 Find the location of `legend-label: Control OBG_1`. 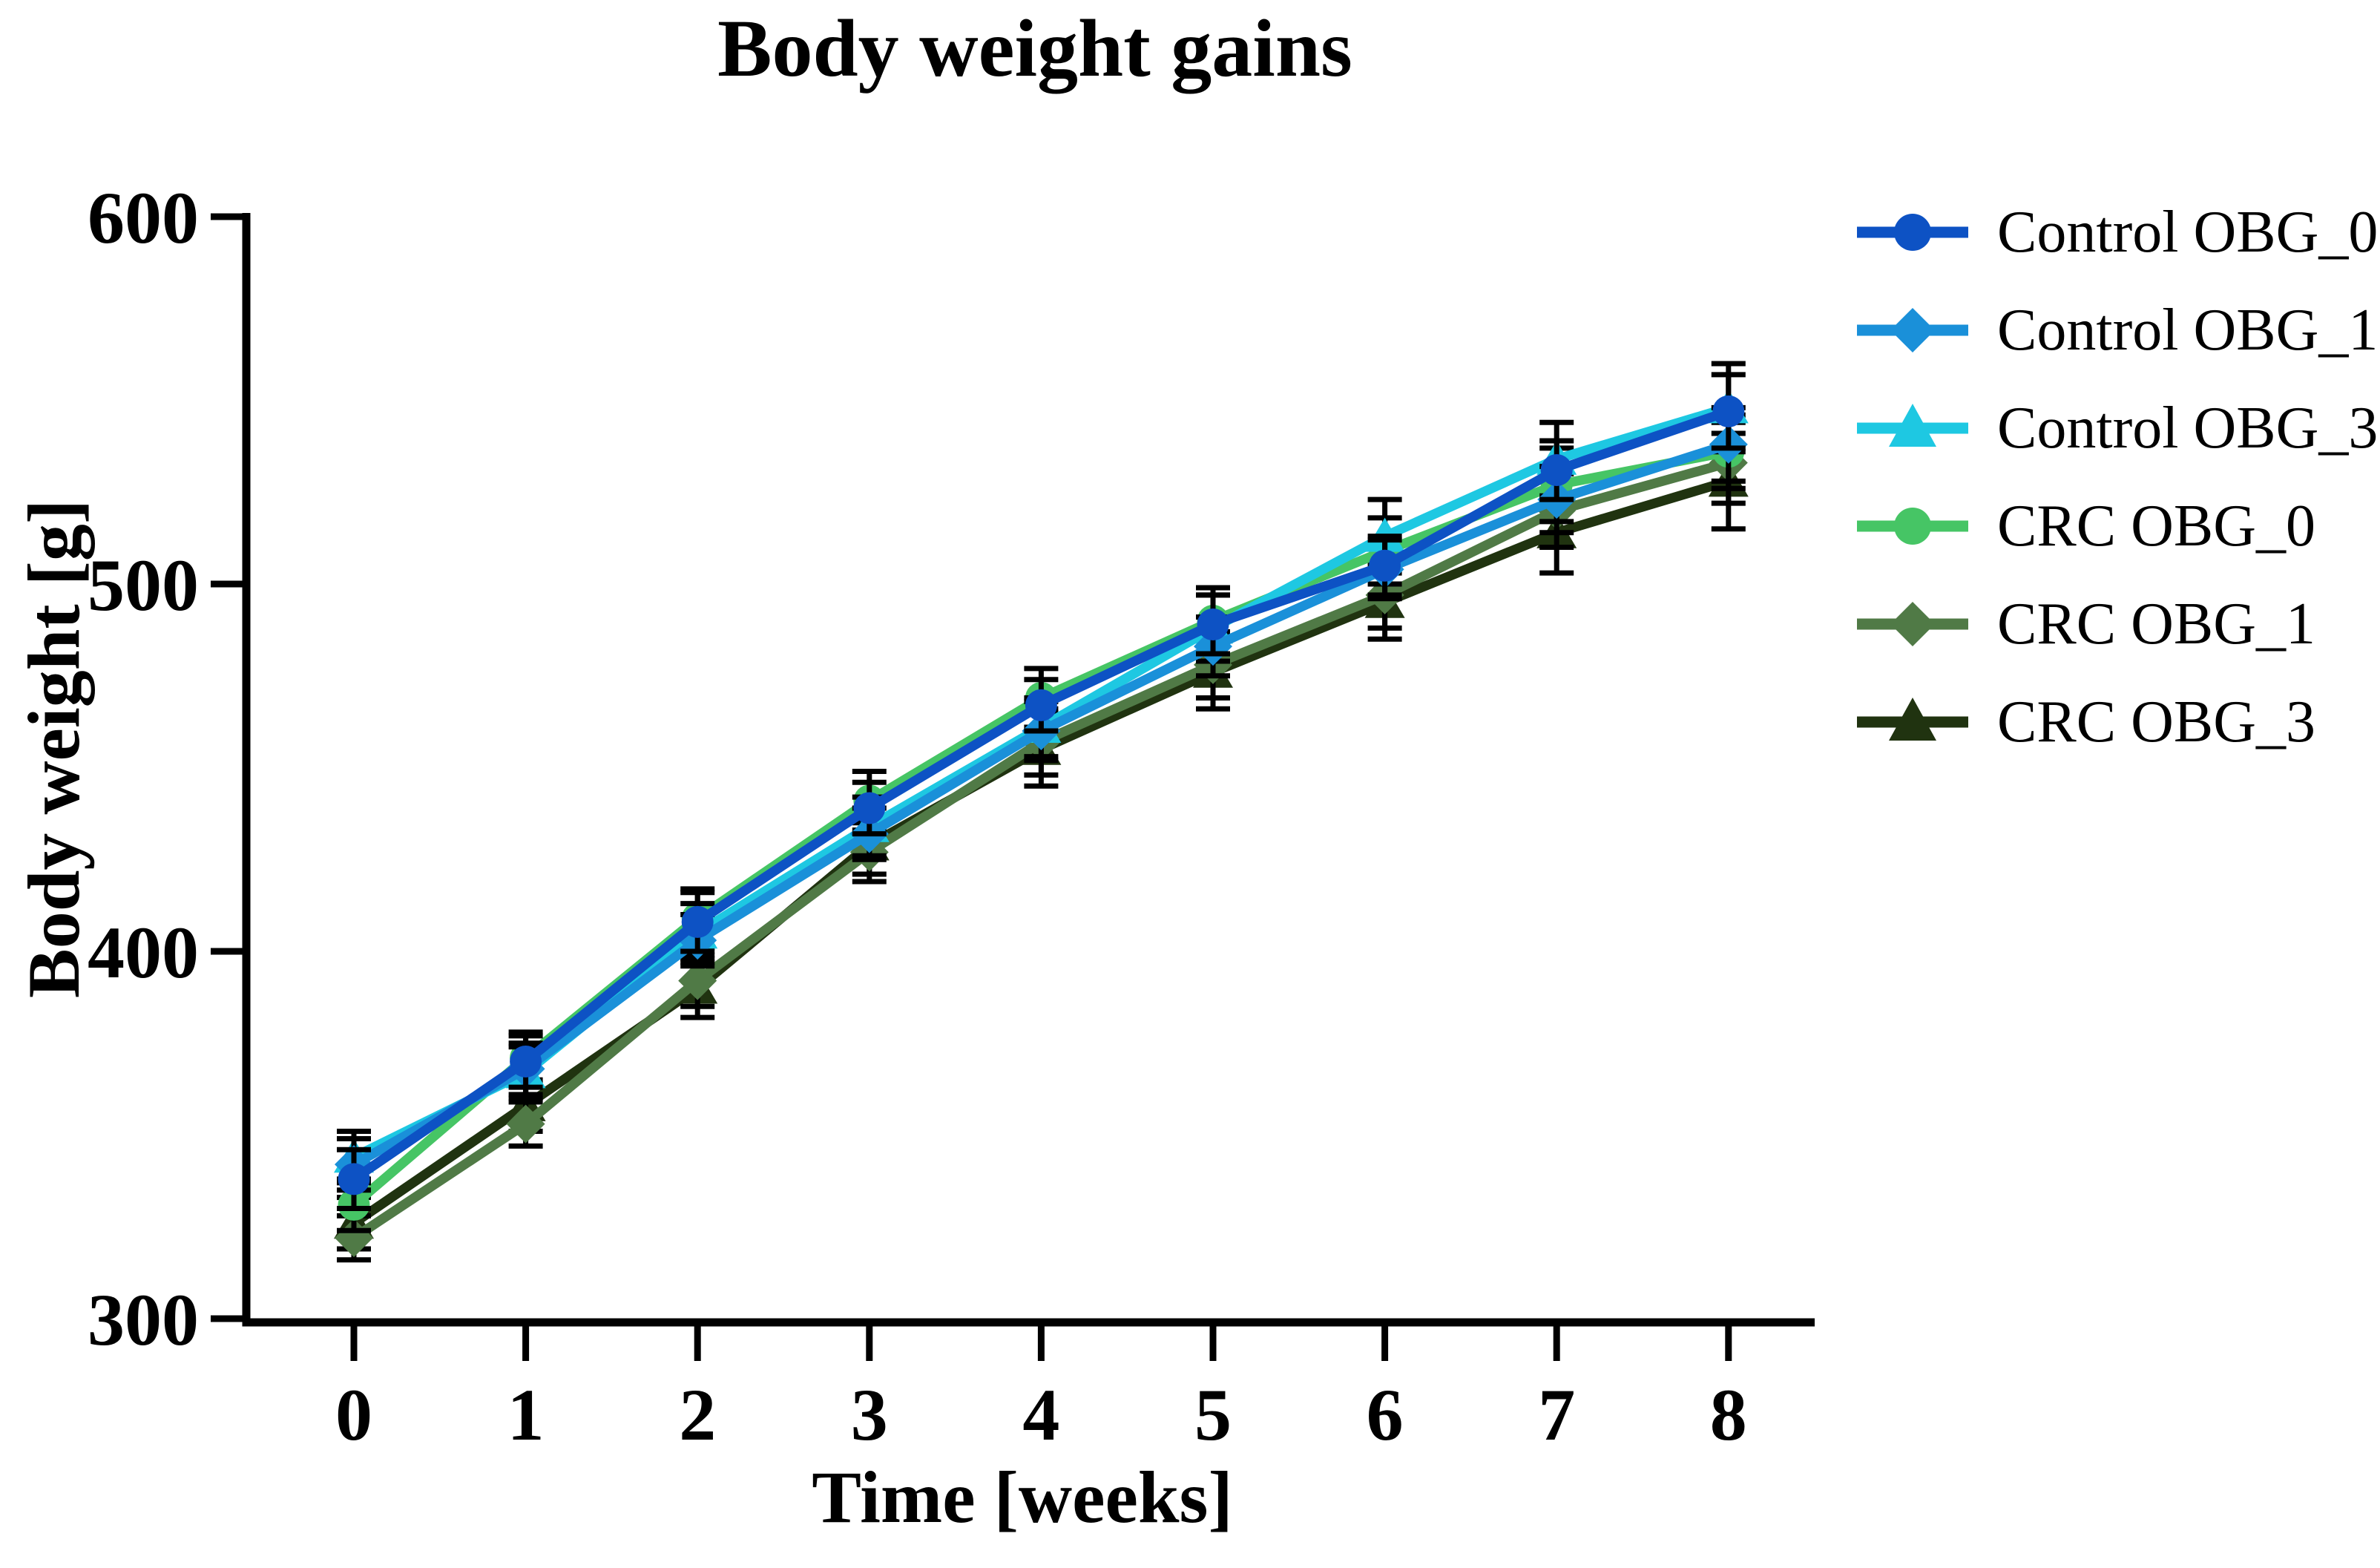

legend-label: Control OBG_1 is located at coordinates (2188, 330).